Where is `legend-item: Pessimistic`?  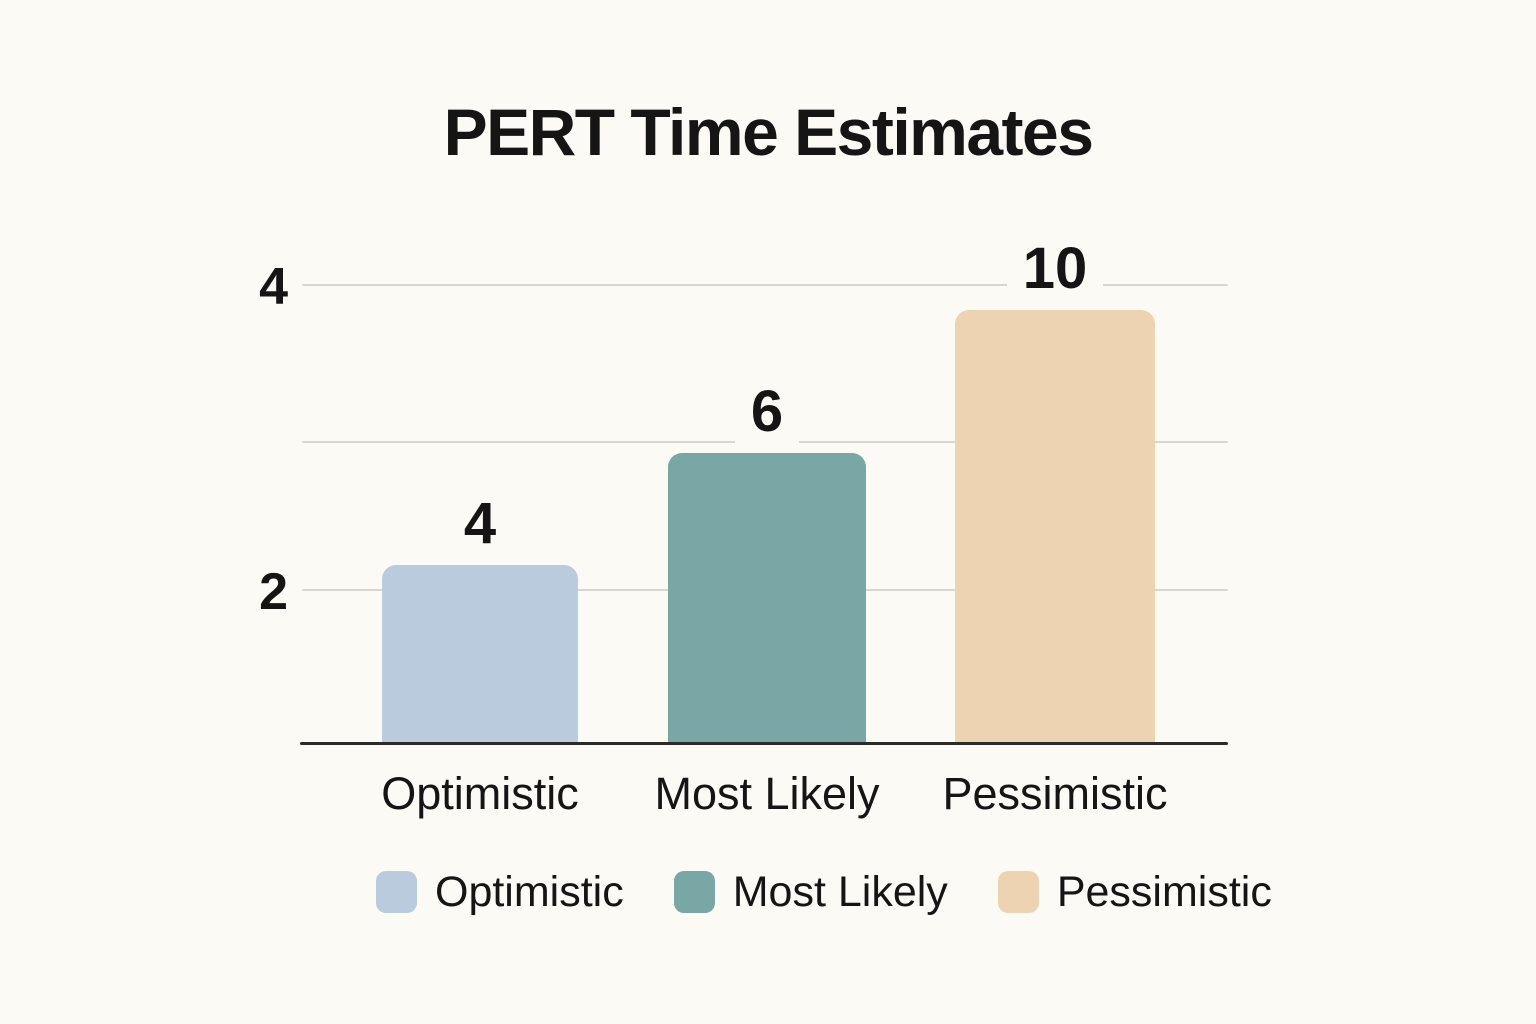 legend-item: Pessimistic is located at coordinates (1134, 892).